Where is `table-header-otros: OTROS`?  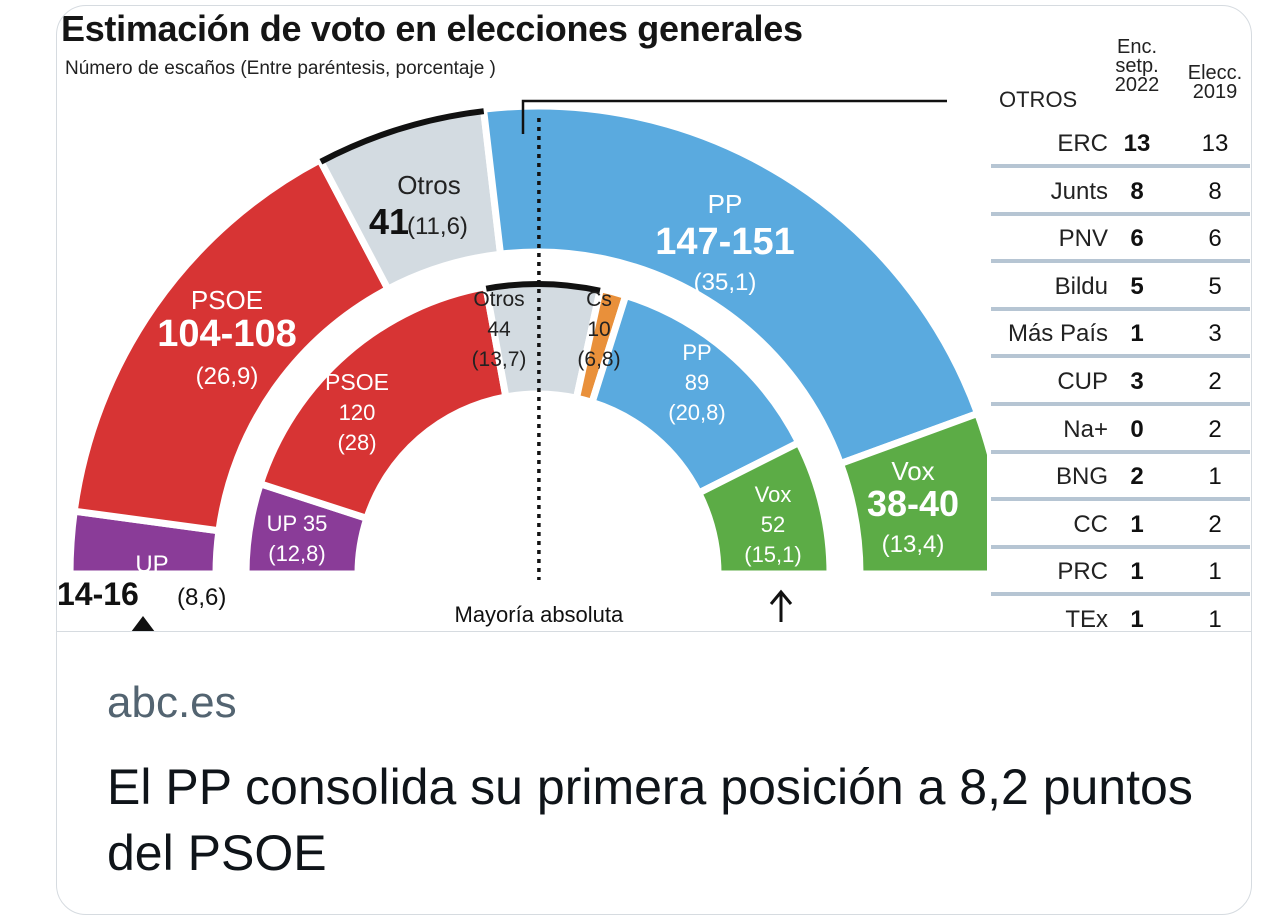
table-header-otros: OTROS is located at coordinates (1038, 99).